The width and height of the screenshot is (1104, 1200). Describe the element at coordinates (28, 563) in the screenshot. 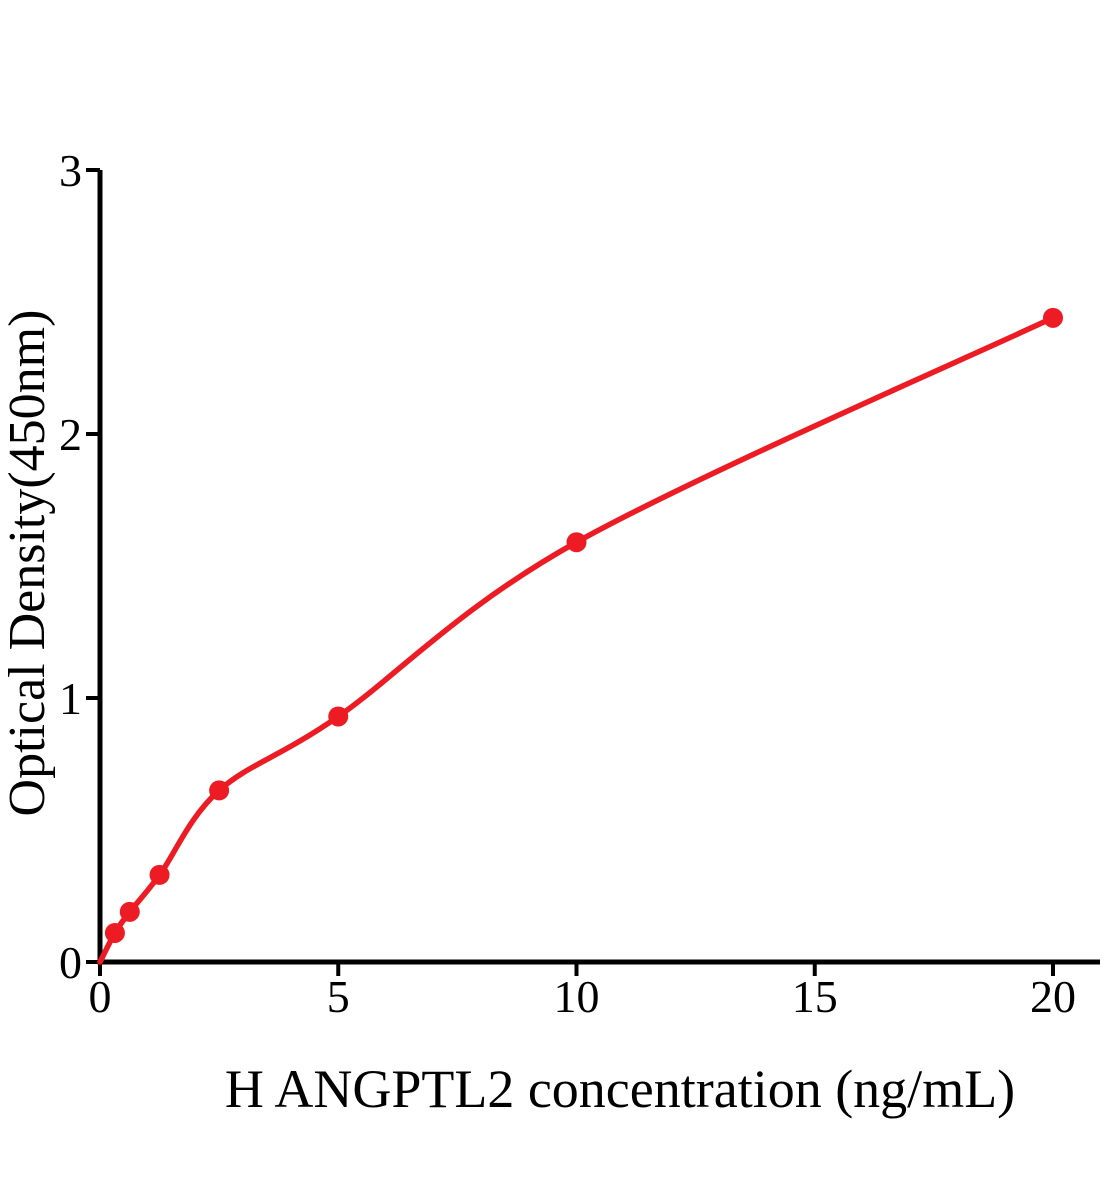

I see `y-axis-title: Optical Density(450nm)` at that location.